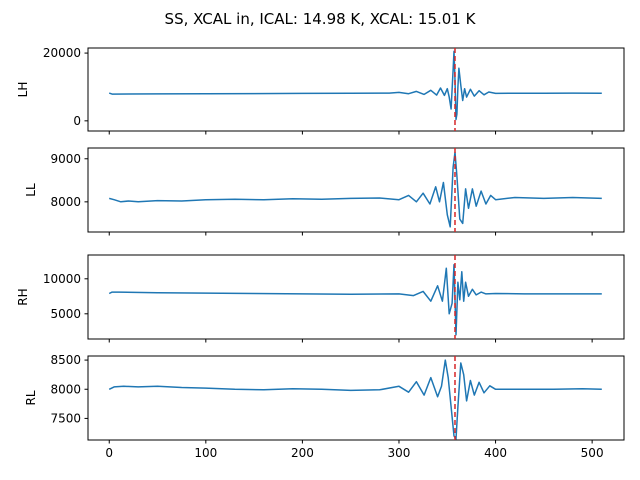  I want to click on subplot-lh-ytick-label: 20000, so click(62, 53).